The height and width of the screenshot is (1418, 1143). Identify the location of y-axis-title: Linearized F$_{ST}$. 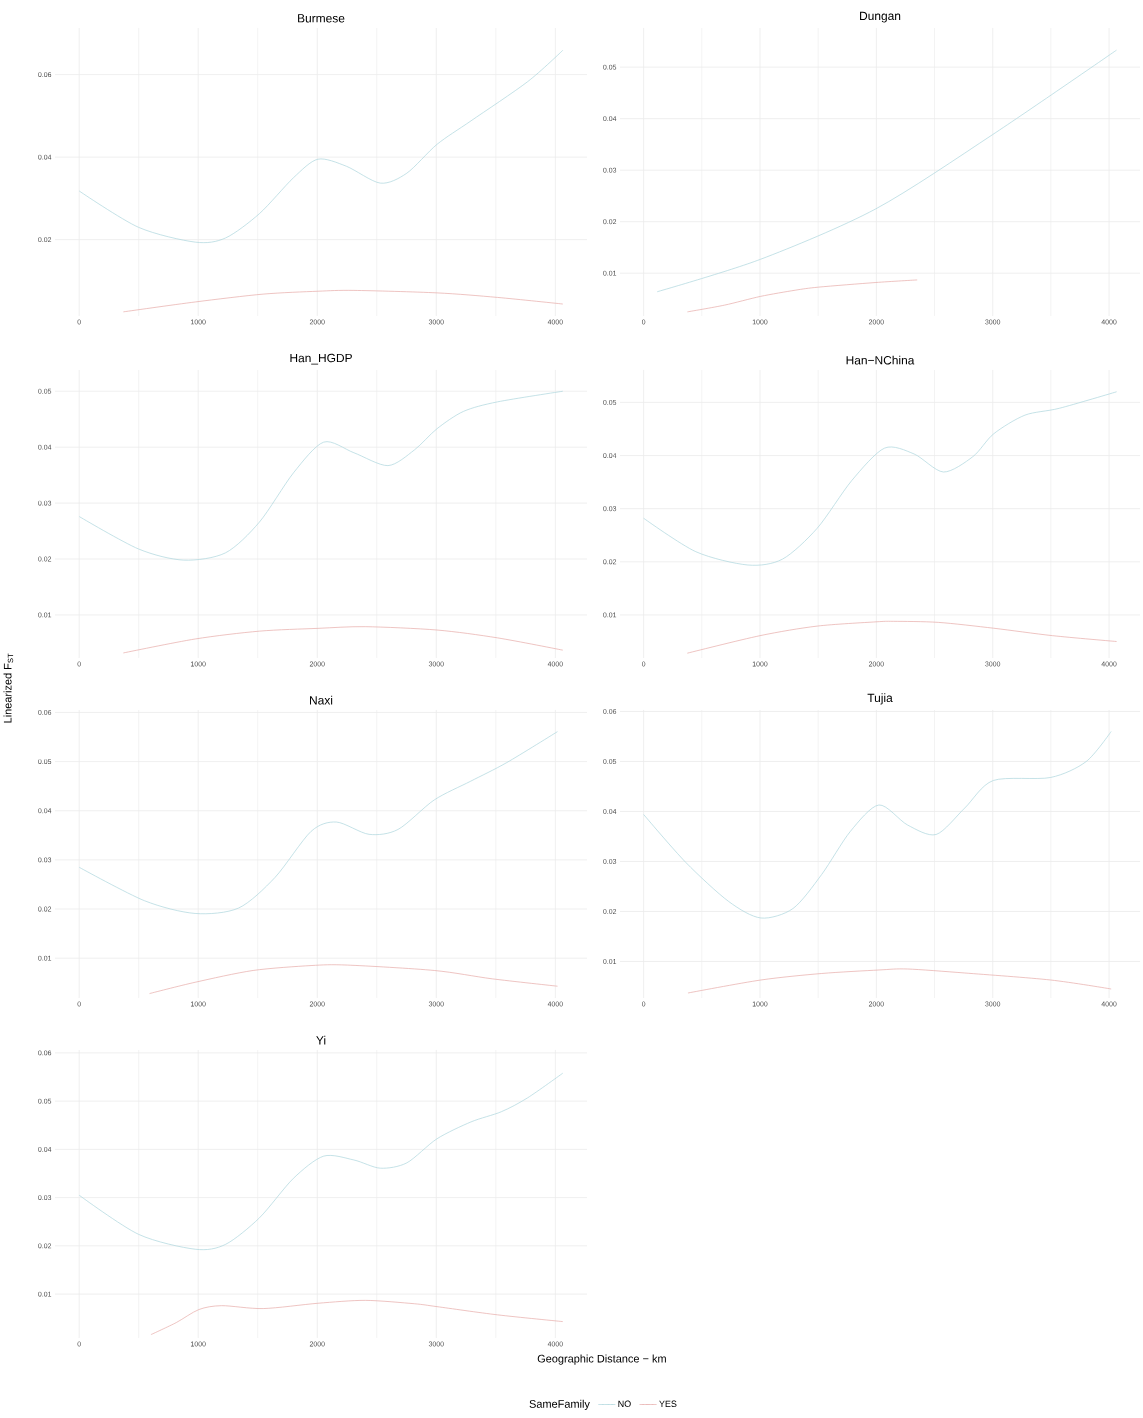
(8, 688).